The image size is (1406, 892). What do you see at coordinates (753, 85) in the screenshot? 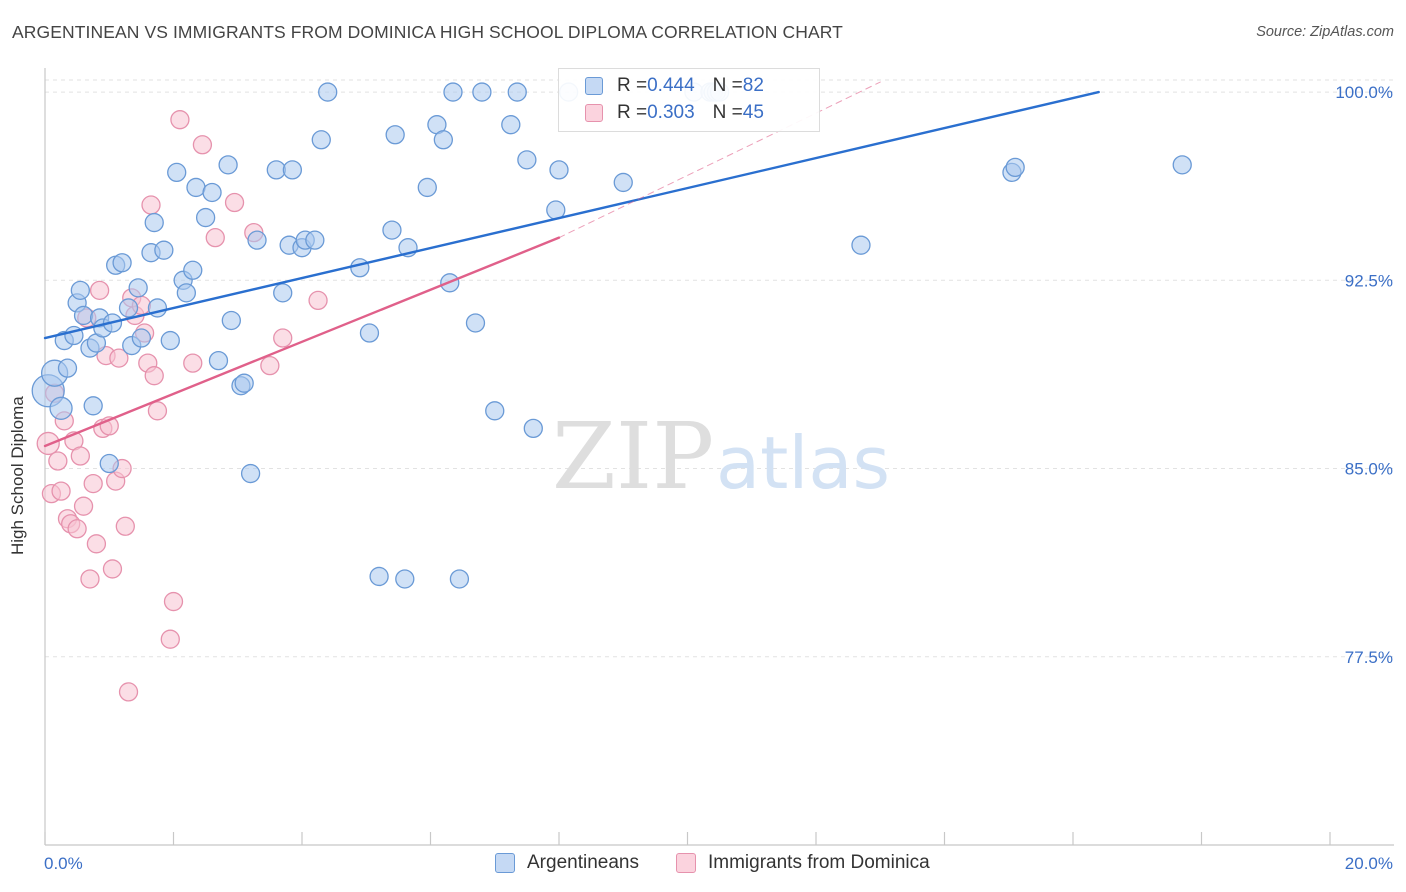
I see `legend-n-value: 82` at bounding box center [753, 85].